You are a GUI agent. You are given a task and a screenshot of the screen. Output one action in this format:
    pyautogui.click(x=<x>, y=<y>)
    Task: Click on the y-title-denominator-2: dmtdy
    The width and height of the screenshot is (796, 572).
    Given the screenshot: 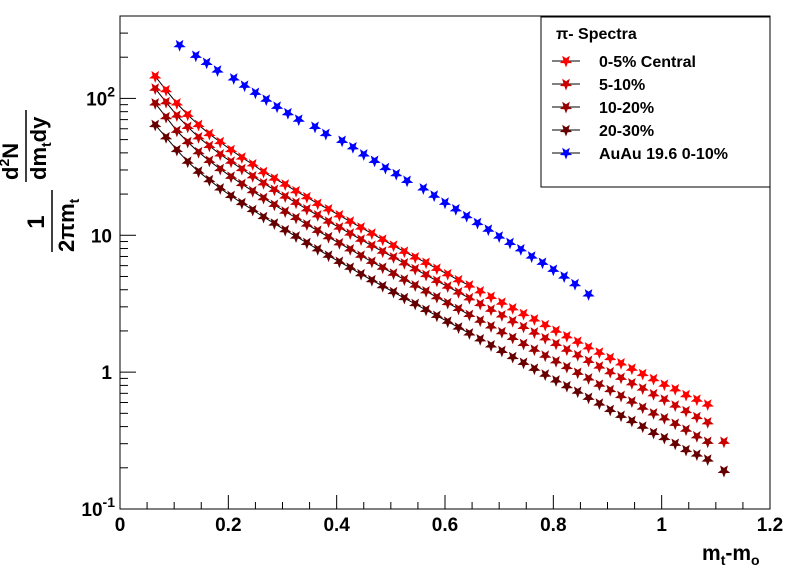 What is the action you would take?
    pyautogui.click(x=40, y=148)
    